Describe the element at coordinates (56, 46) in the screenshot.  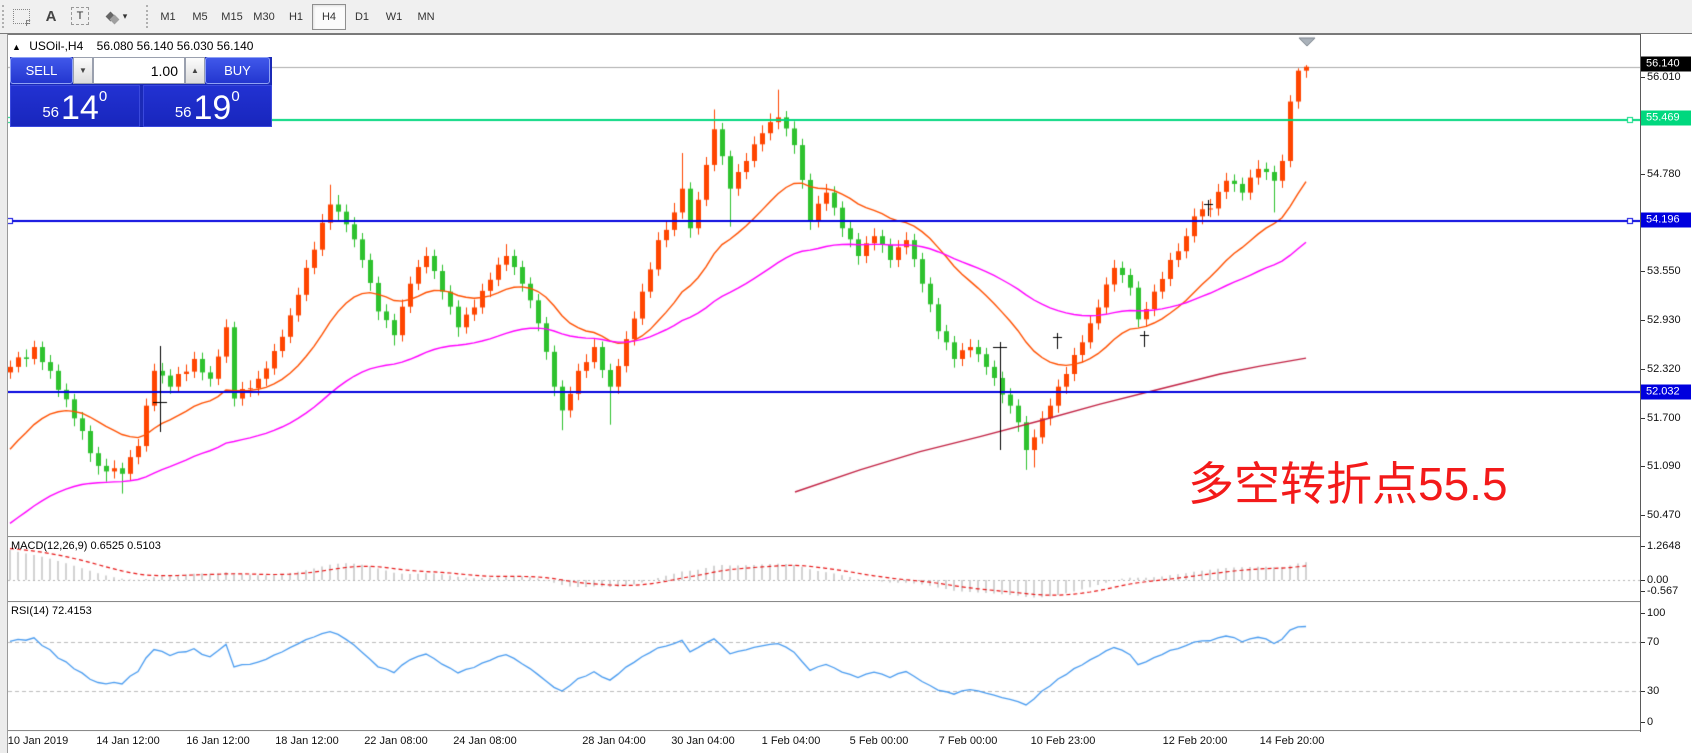
I see `symbol-label: USOil-,H4` at that location.